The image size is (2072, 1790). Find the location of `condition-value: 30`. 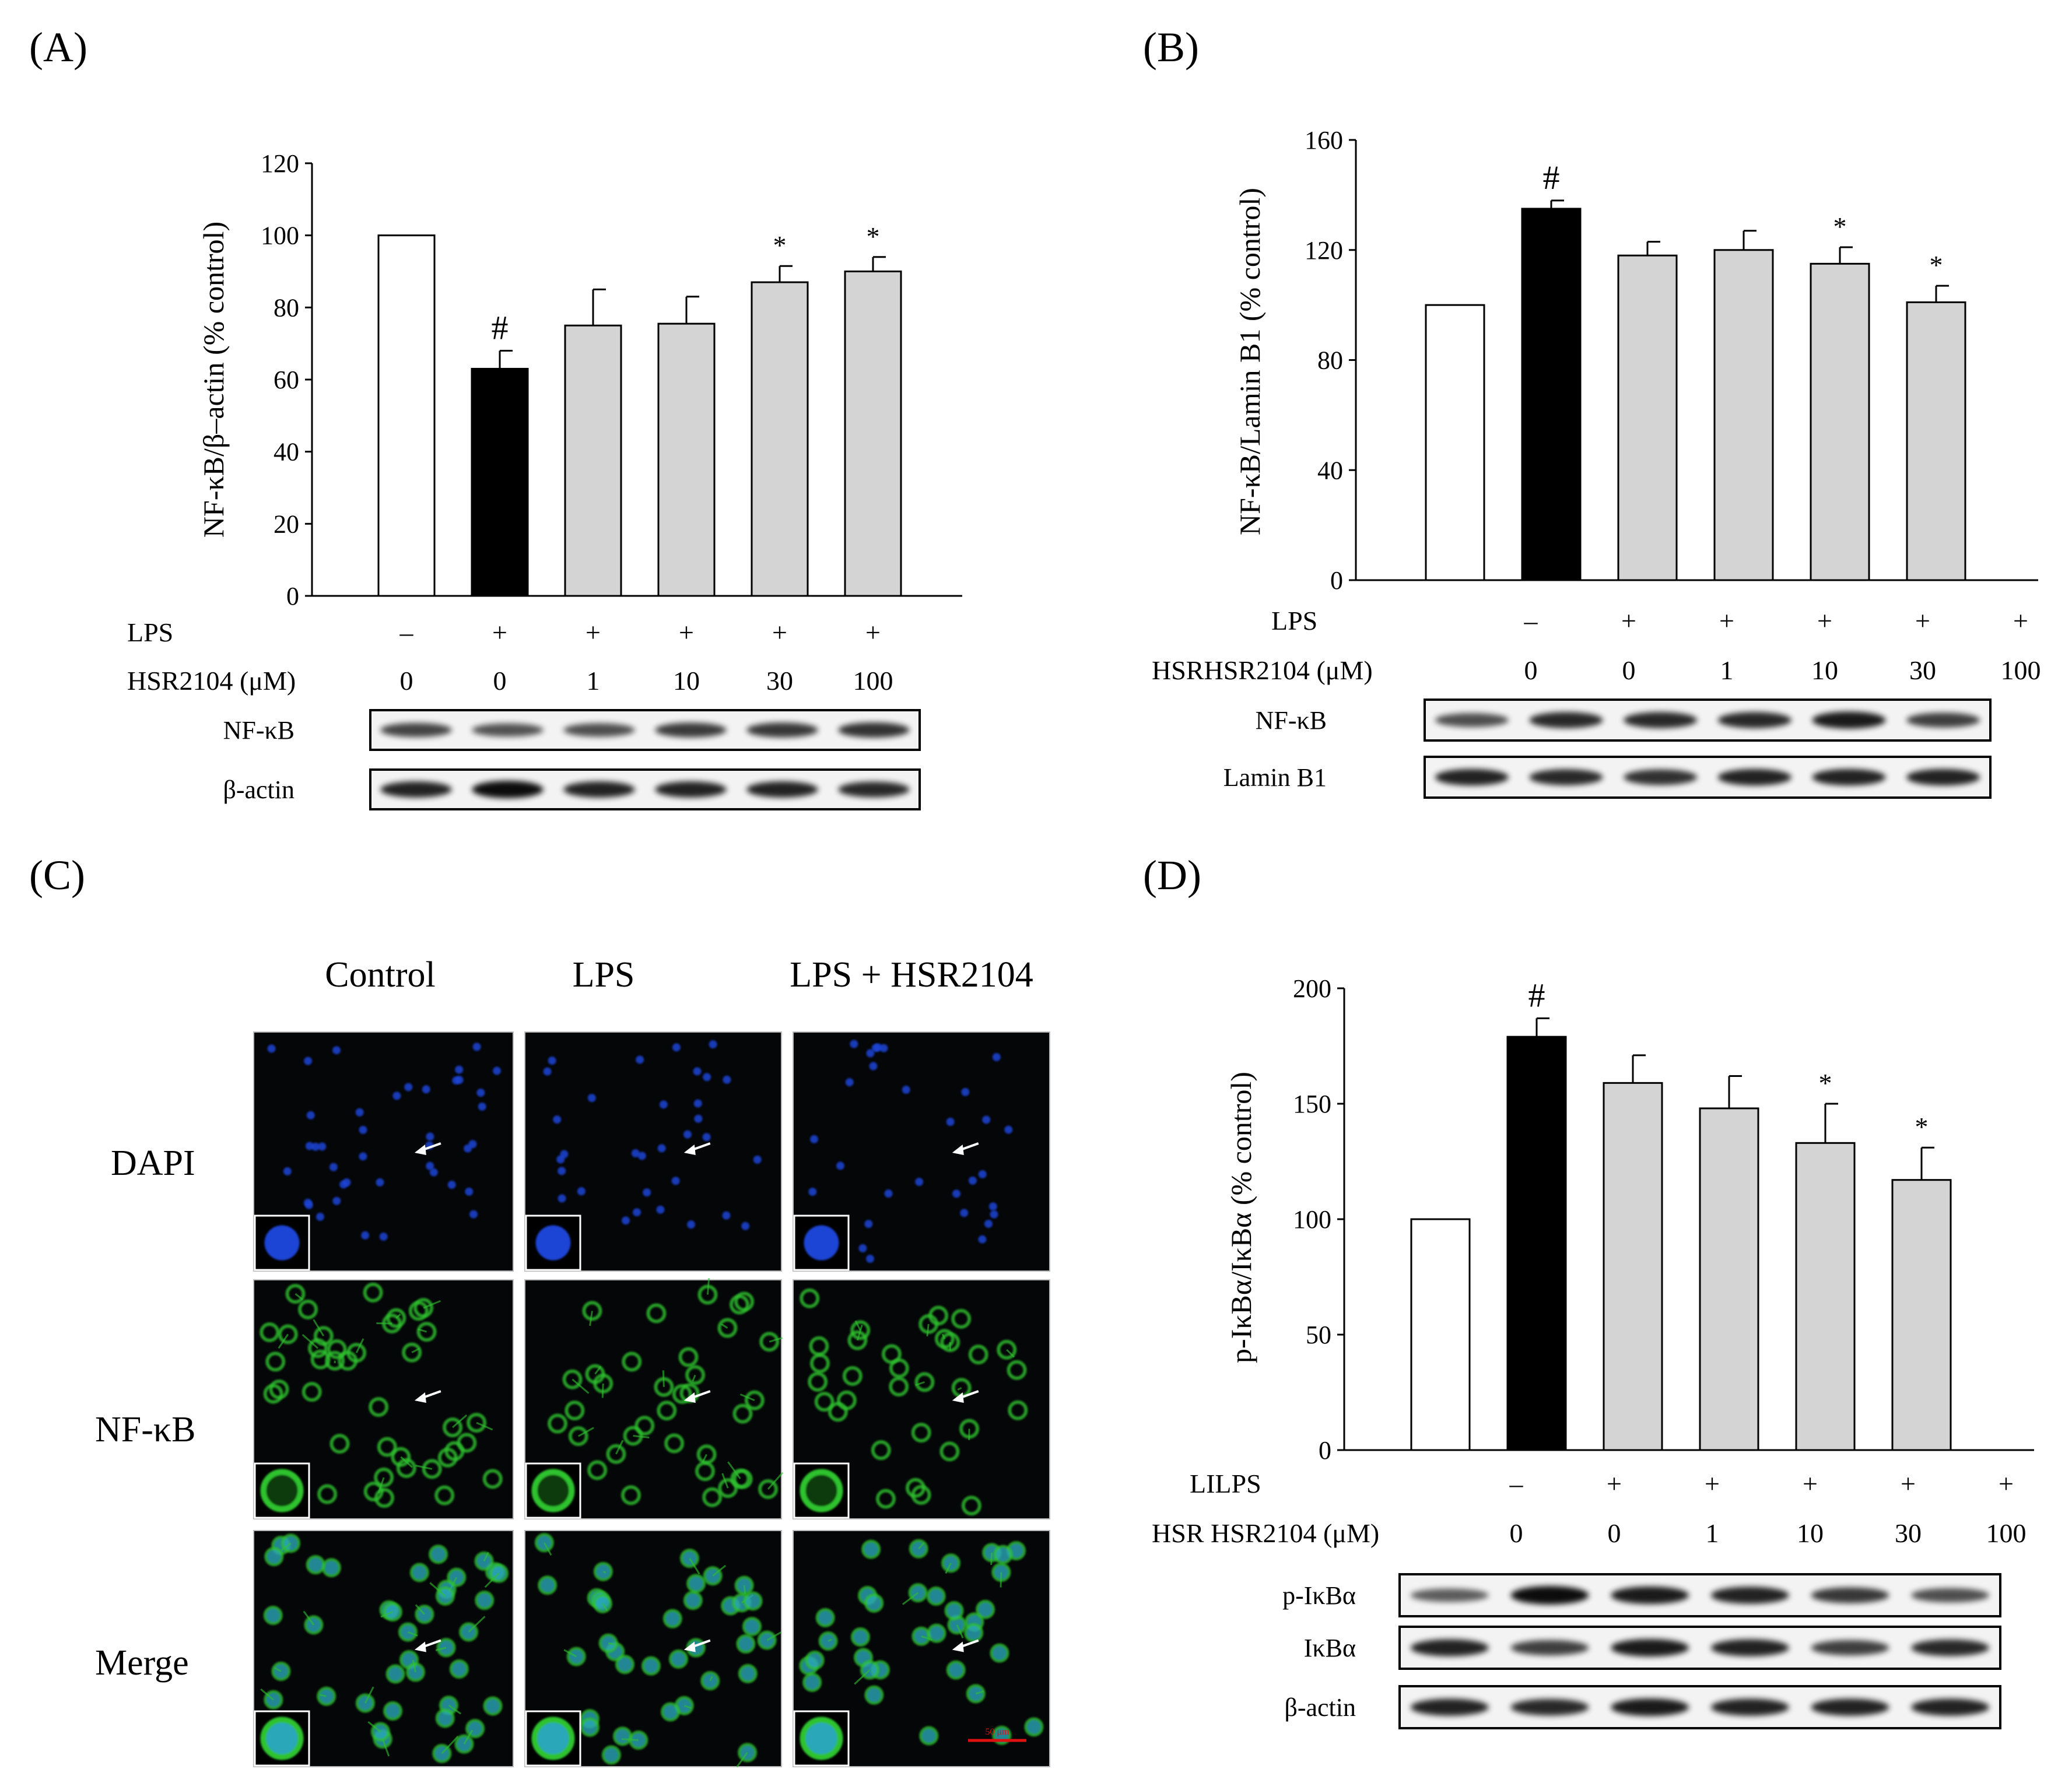

condition-value: 30 is located at coordinates (1908, 1533).